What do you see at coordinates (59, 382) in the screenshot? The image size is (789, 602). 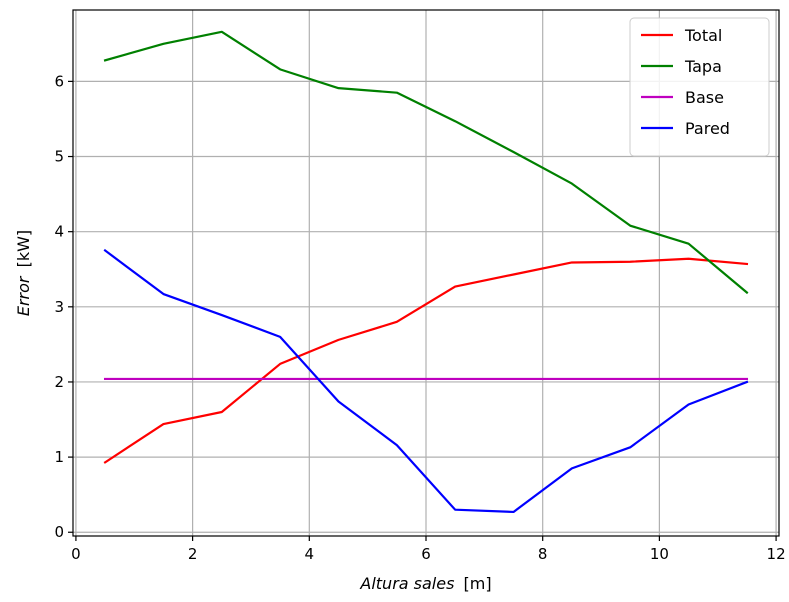 I see `y-tick-label: 2` at bounding box center [59, 382].